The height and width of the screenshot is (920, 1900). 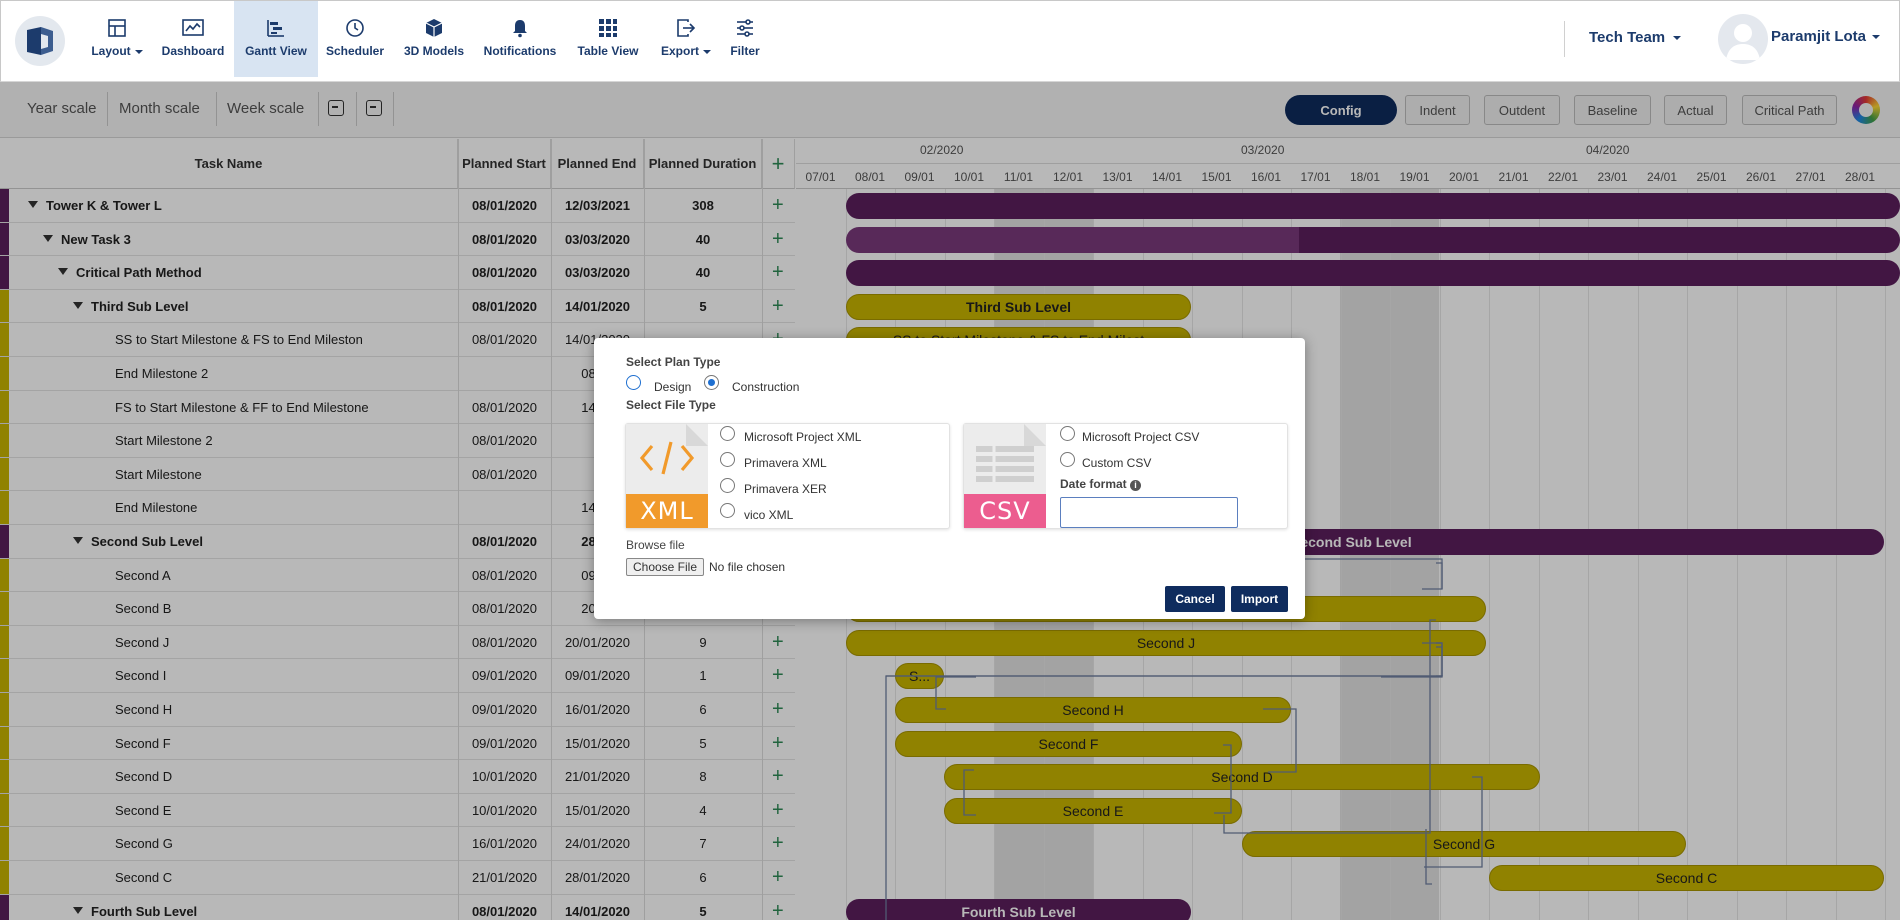 I want to click on planned-end: 03/03/2020, so click(x=597, y=239).